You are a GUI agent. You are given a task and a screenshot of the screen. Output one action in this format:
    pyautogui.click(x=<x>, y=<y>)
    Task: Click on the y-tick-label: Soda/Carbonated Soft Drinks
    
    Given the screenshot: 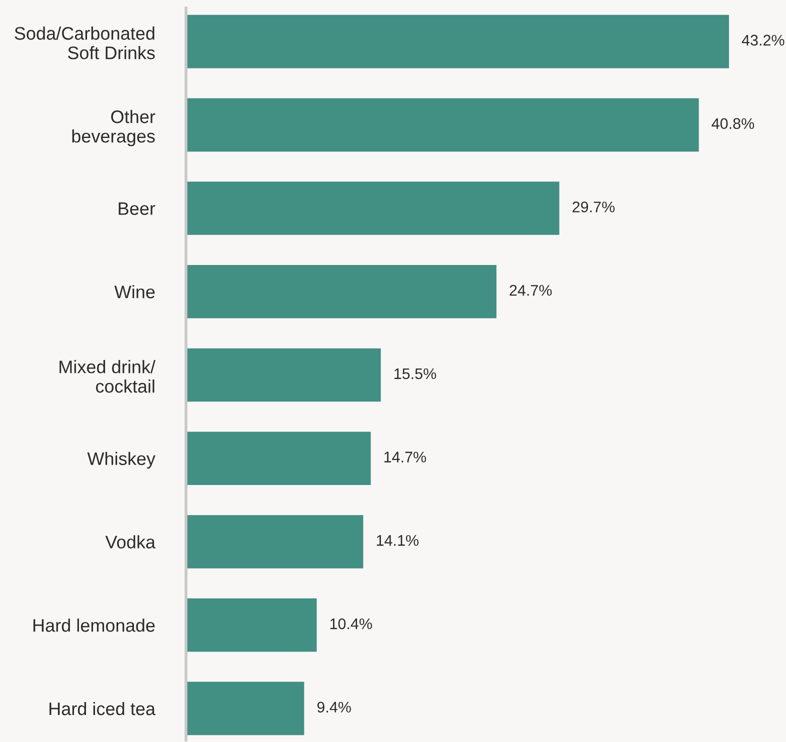 What is the action you would take?
    pyautogui.click(x=84, y=43)
    